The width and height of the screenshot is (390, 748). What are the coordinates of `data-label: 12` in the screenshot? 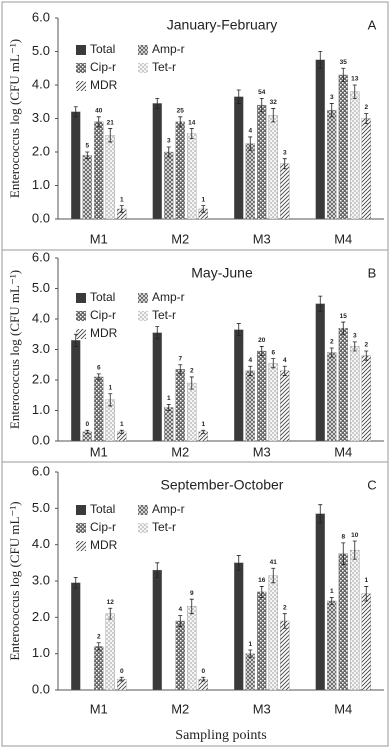 It's located at (111, 602).